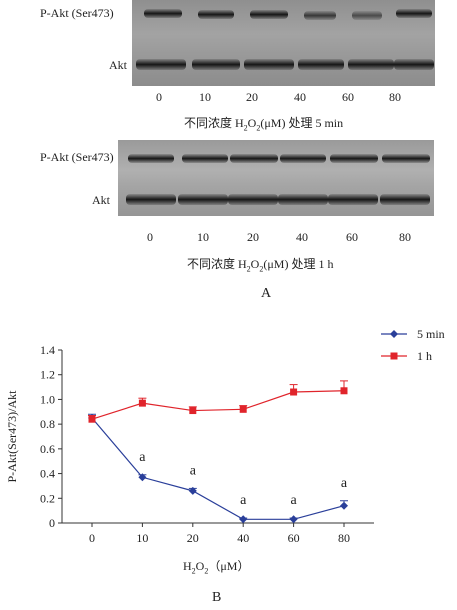  Describe the element at coordinates (217, 597) in the screenshot. I see `panel-letter-b: B` at that location.